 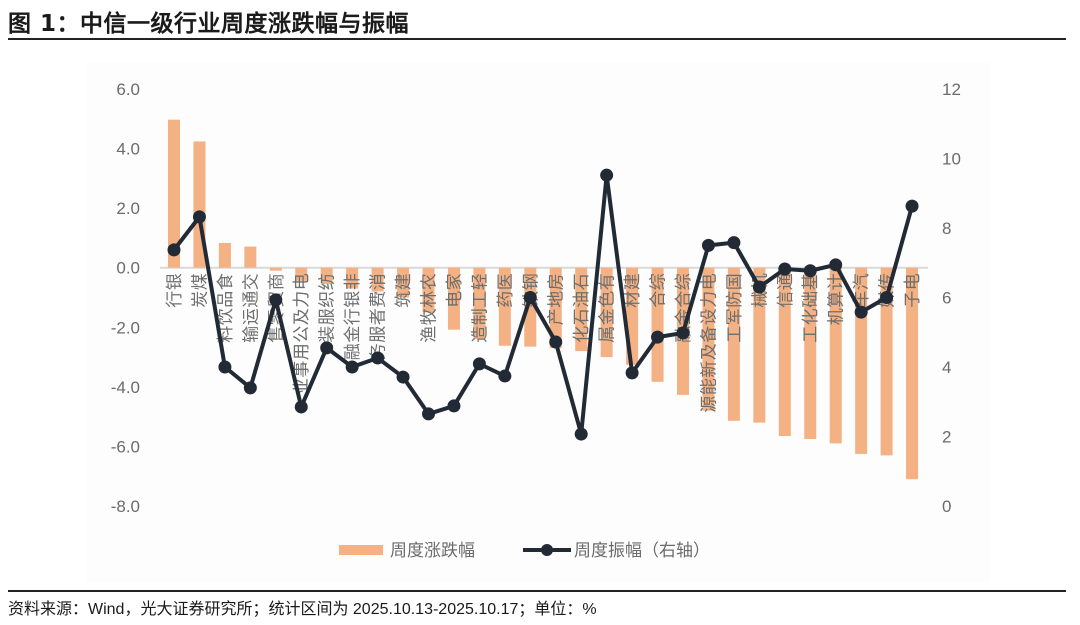 I want to click on svg-text: 建, so click(x=404, y=281).